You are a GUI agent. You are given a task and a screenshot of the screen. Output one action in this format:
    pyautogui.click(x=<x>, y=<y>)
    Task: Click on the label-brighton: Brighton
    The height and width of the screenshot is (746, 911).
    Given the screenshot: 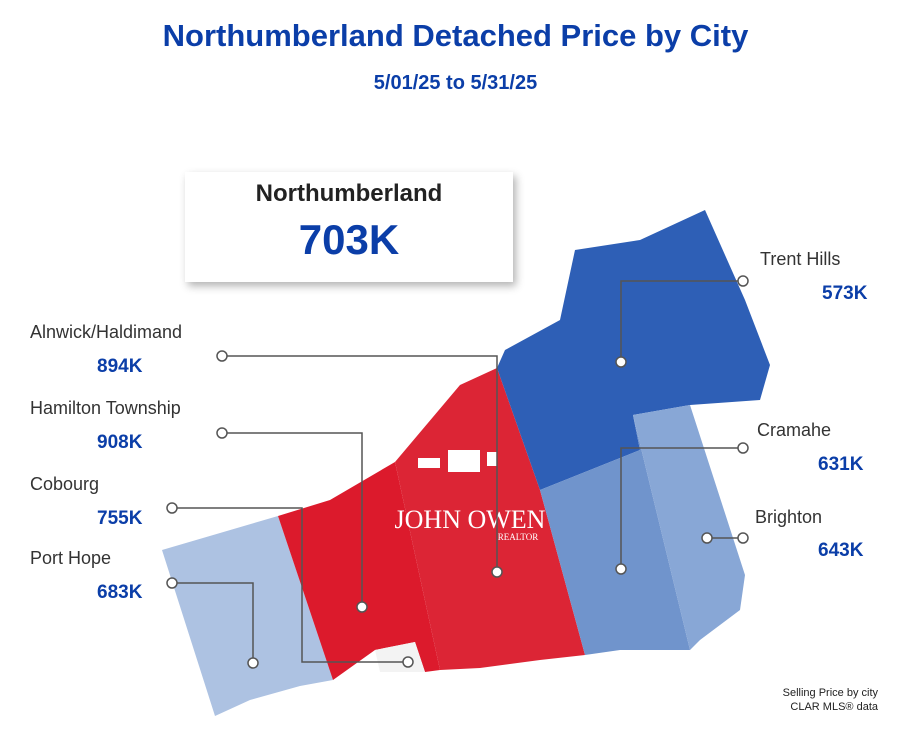 What is the action you would take?
    pyautogui.click(x=789, y=517)
    